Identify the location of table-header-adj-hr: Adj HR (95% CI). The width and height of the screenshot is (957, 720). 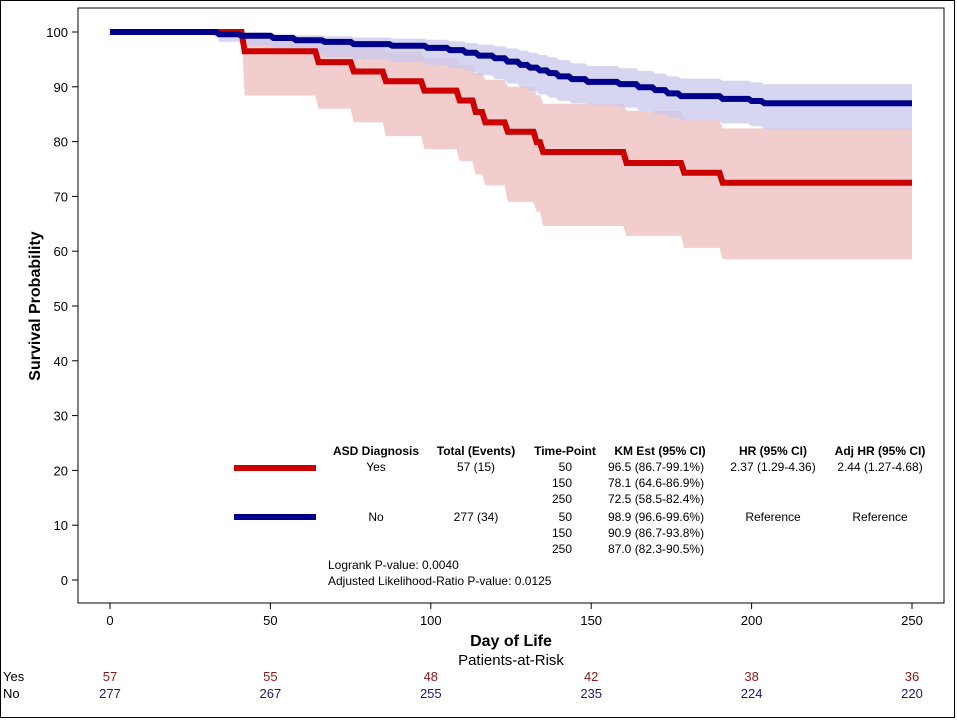
(880, 451).